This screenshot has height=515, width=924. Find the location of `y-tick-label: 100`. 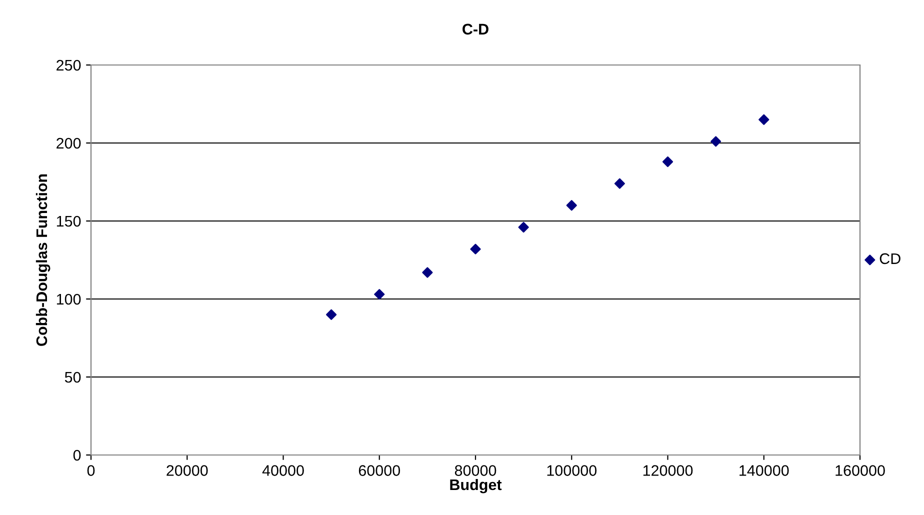

y-tick-label: 100 is located at coordinates (68, 299).